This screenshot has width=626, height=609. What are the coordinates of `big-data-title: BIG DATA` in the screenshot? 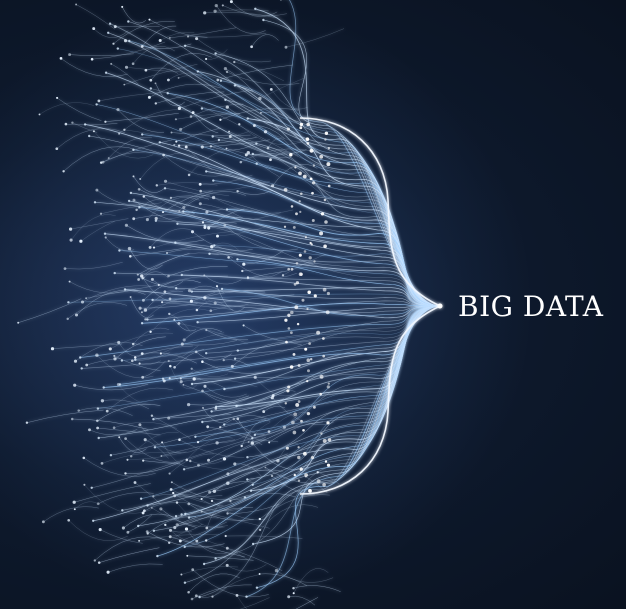 It's located at (531, 306).